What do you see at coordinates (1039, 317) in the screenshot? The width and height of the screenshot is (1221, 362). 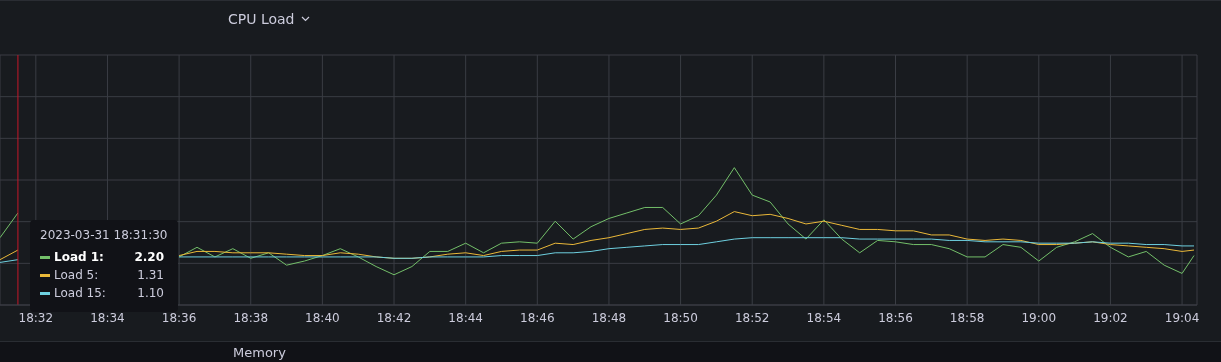 I see `x-tick-label: 19:00` at bounding box center [1039, 317].